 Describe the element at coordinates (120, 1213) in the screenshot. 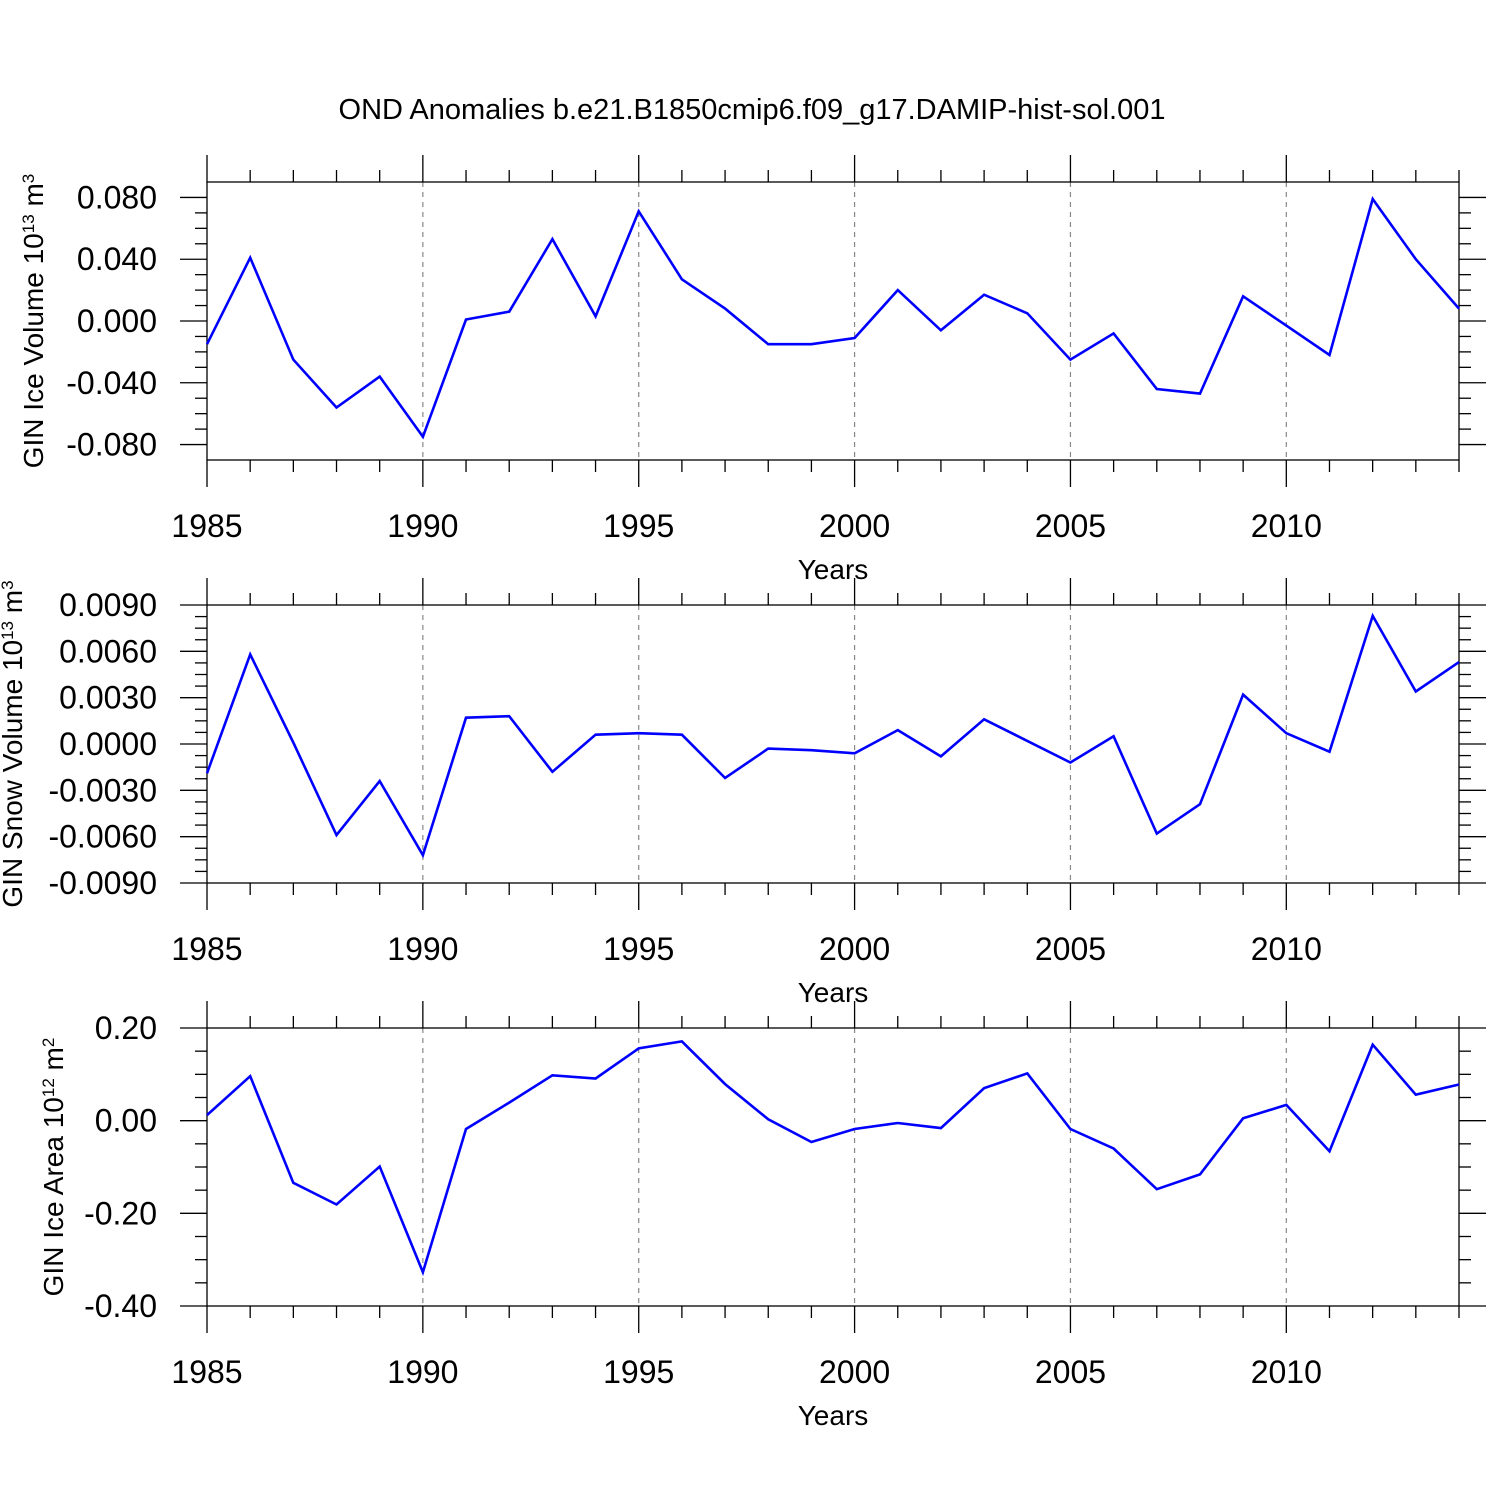

I see `y-tick-label: -0.20` at that location.